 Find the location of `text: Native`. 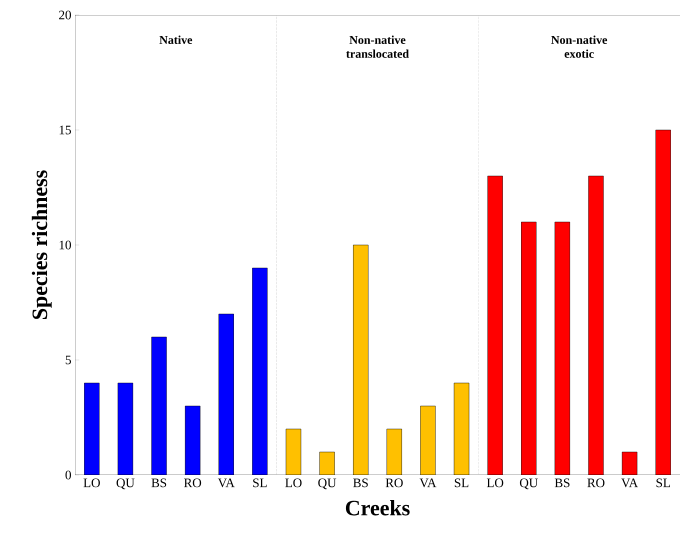

text: Native is located at coordinates (175, 40).